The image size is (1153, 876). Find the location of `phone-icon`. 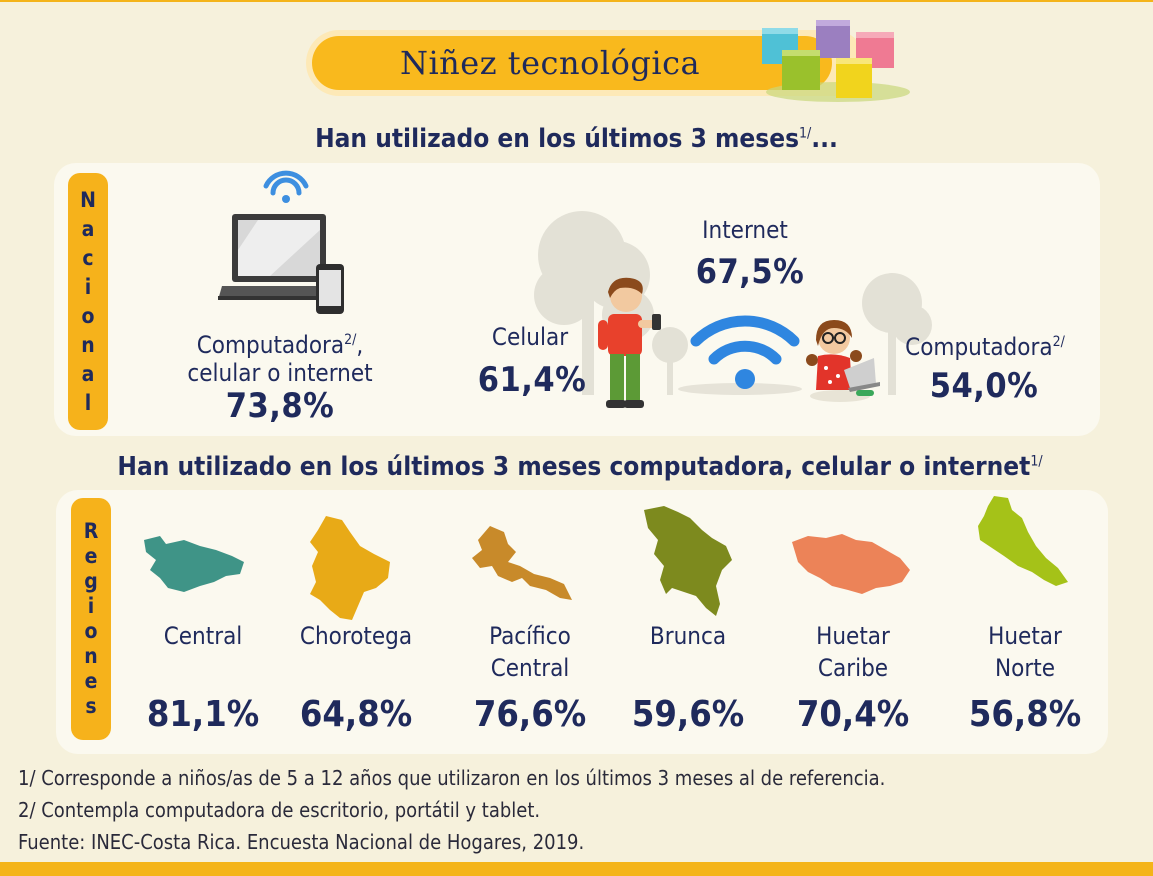

phone-icon is located at coordinates (330, 289).